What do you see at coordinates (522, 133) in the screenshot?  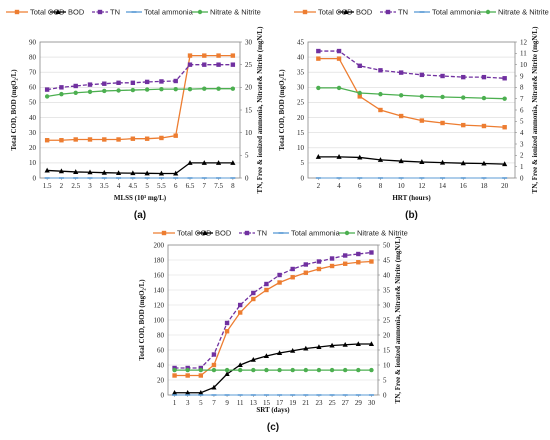 I see `y-right-tick-label: 4` at bounding box center [522, 133].